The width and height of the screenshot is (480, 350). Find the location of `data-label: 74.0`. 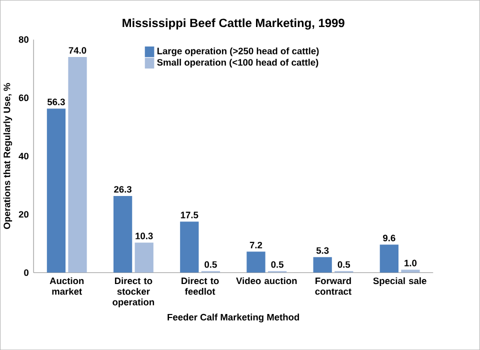

data-label: 74.0 is located at coordinates (77, 50).